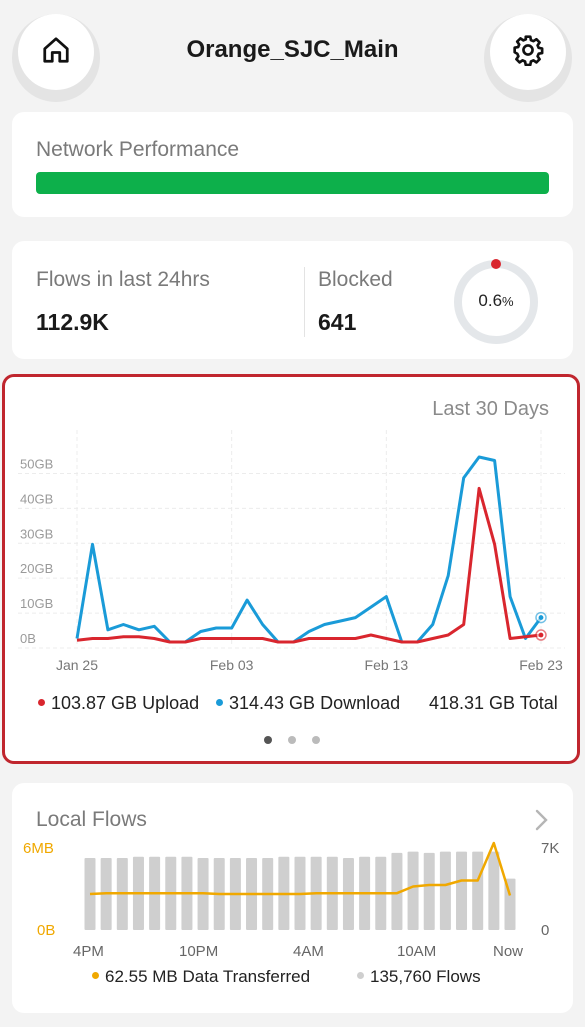 The image size is (585, 1027). Describe the element at coordinates (41, 702) in the screenshot. I see `upload-legend-dot` at that location.